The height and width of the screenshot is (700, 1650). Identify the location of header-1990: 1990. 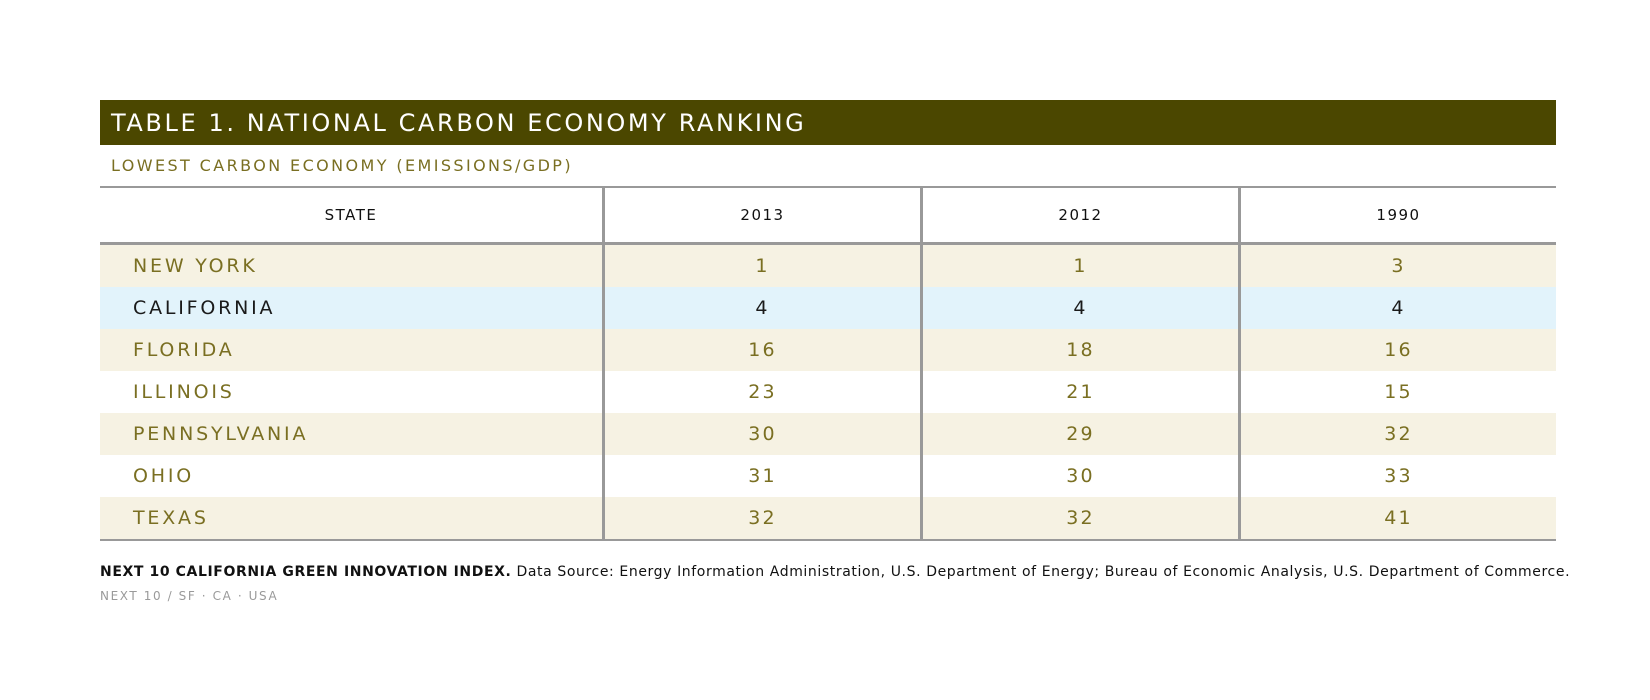
(1397, 215).